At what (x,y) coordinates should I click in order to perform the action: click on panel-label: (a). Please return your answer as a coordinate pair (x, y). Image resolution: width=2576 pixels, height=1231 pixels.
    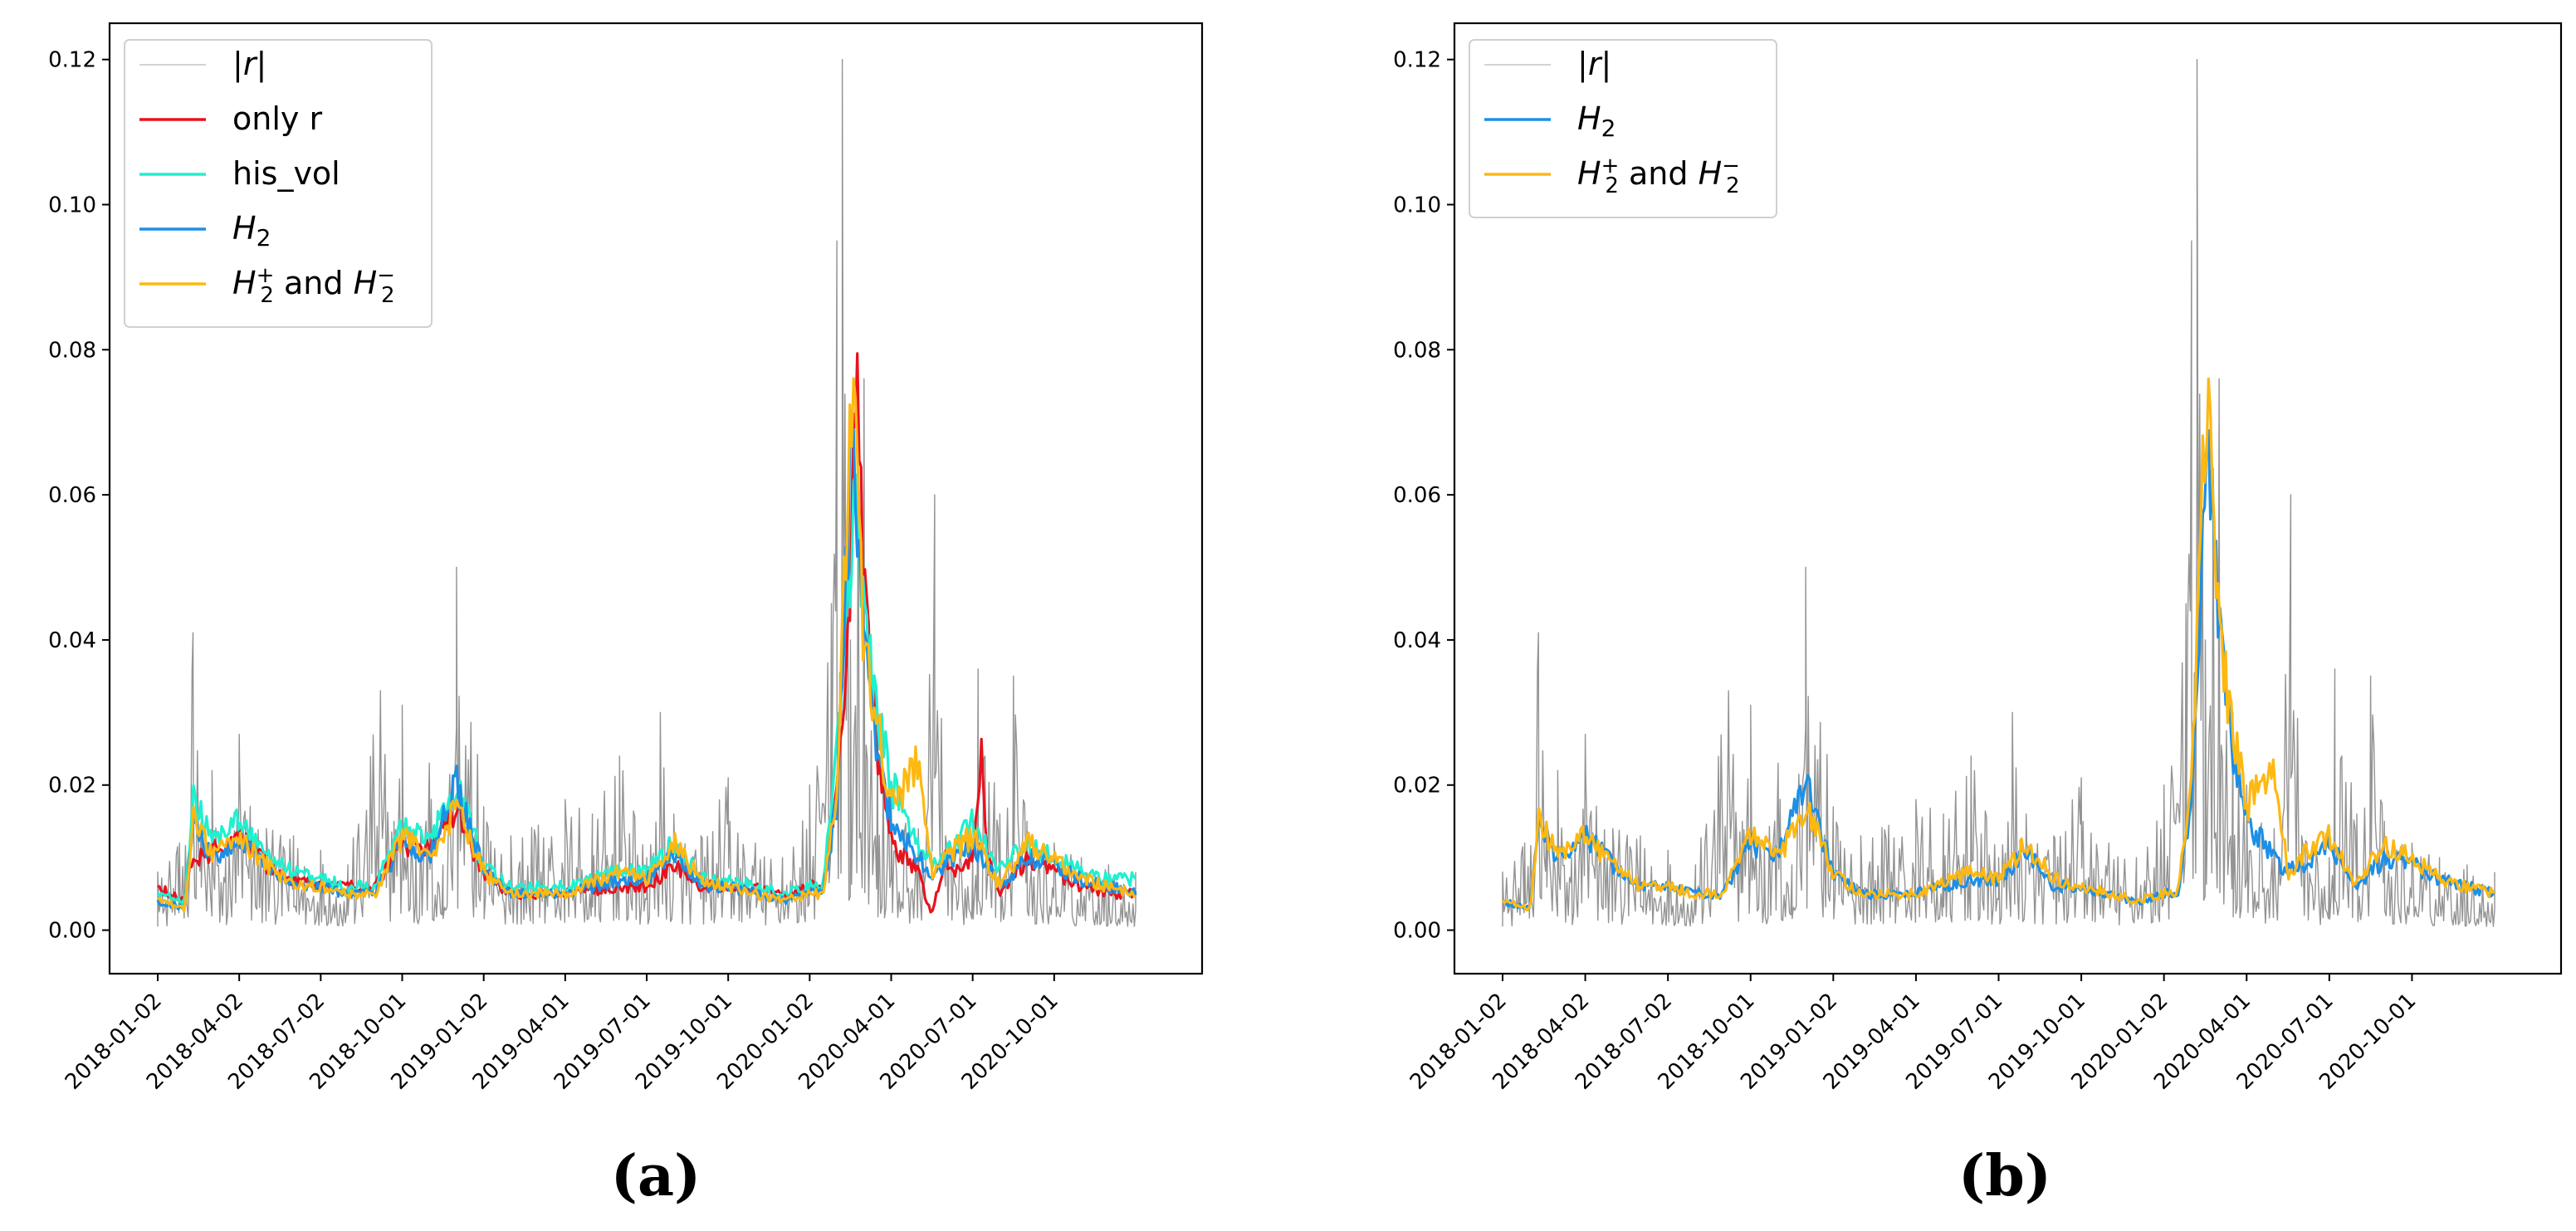
    Looking at the image, I should click on (656, 1176).